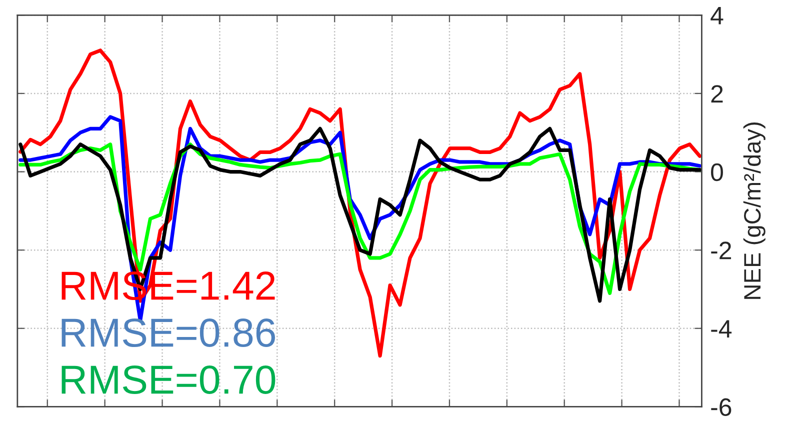 This screenshot has width=792, height=421. What do you see at coordinates (717, 172) in the screenshot?
I see `y-tick-label: 0` at bounding box center [717, 172].